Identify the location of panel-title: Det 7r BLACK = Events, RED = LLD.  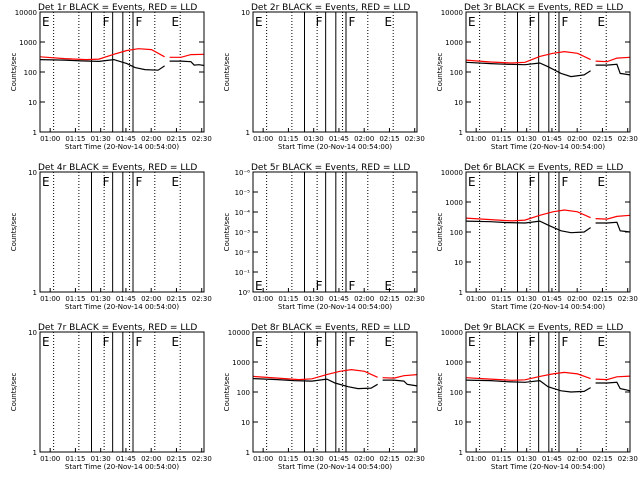
(117, 328).